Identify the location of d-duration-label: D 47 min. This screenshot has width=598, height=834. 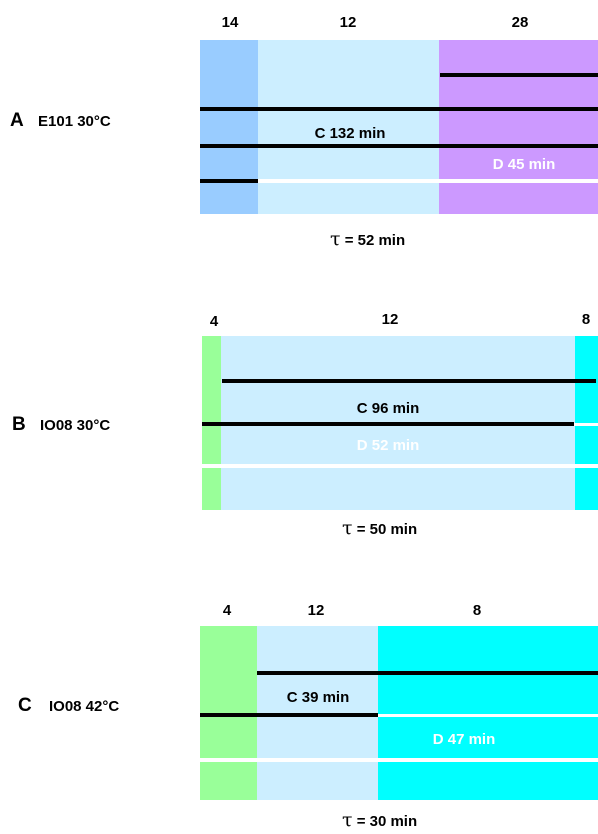
(464, 739).